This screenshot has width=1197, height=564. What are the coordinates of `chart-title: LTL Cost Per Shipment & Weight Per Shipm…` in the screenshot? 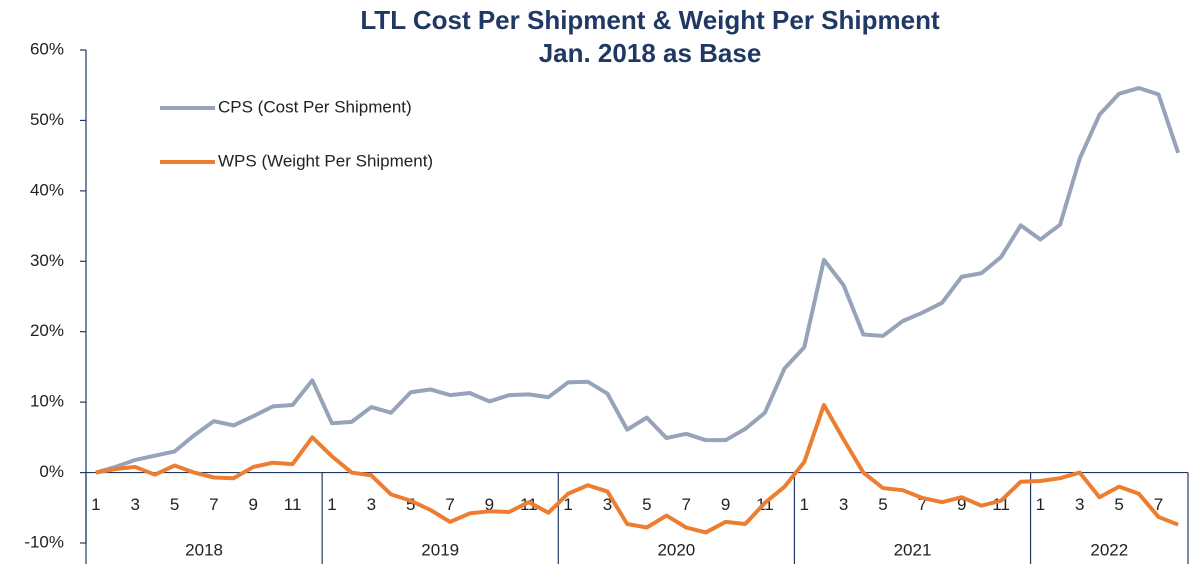 It's located at (650, 20).